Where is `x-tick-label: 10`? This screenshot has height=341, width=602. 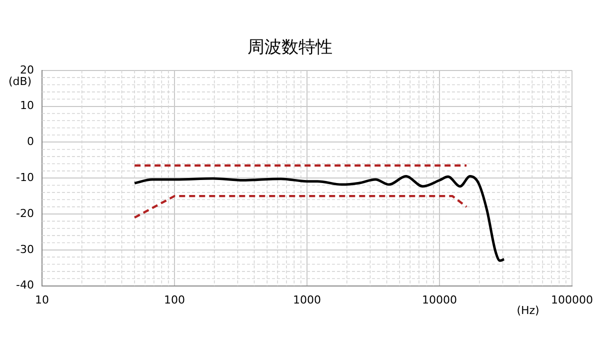
x-tick-label: 10 is located at coordinates (41, 299).